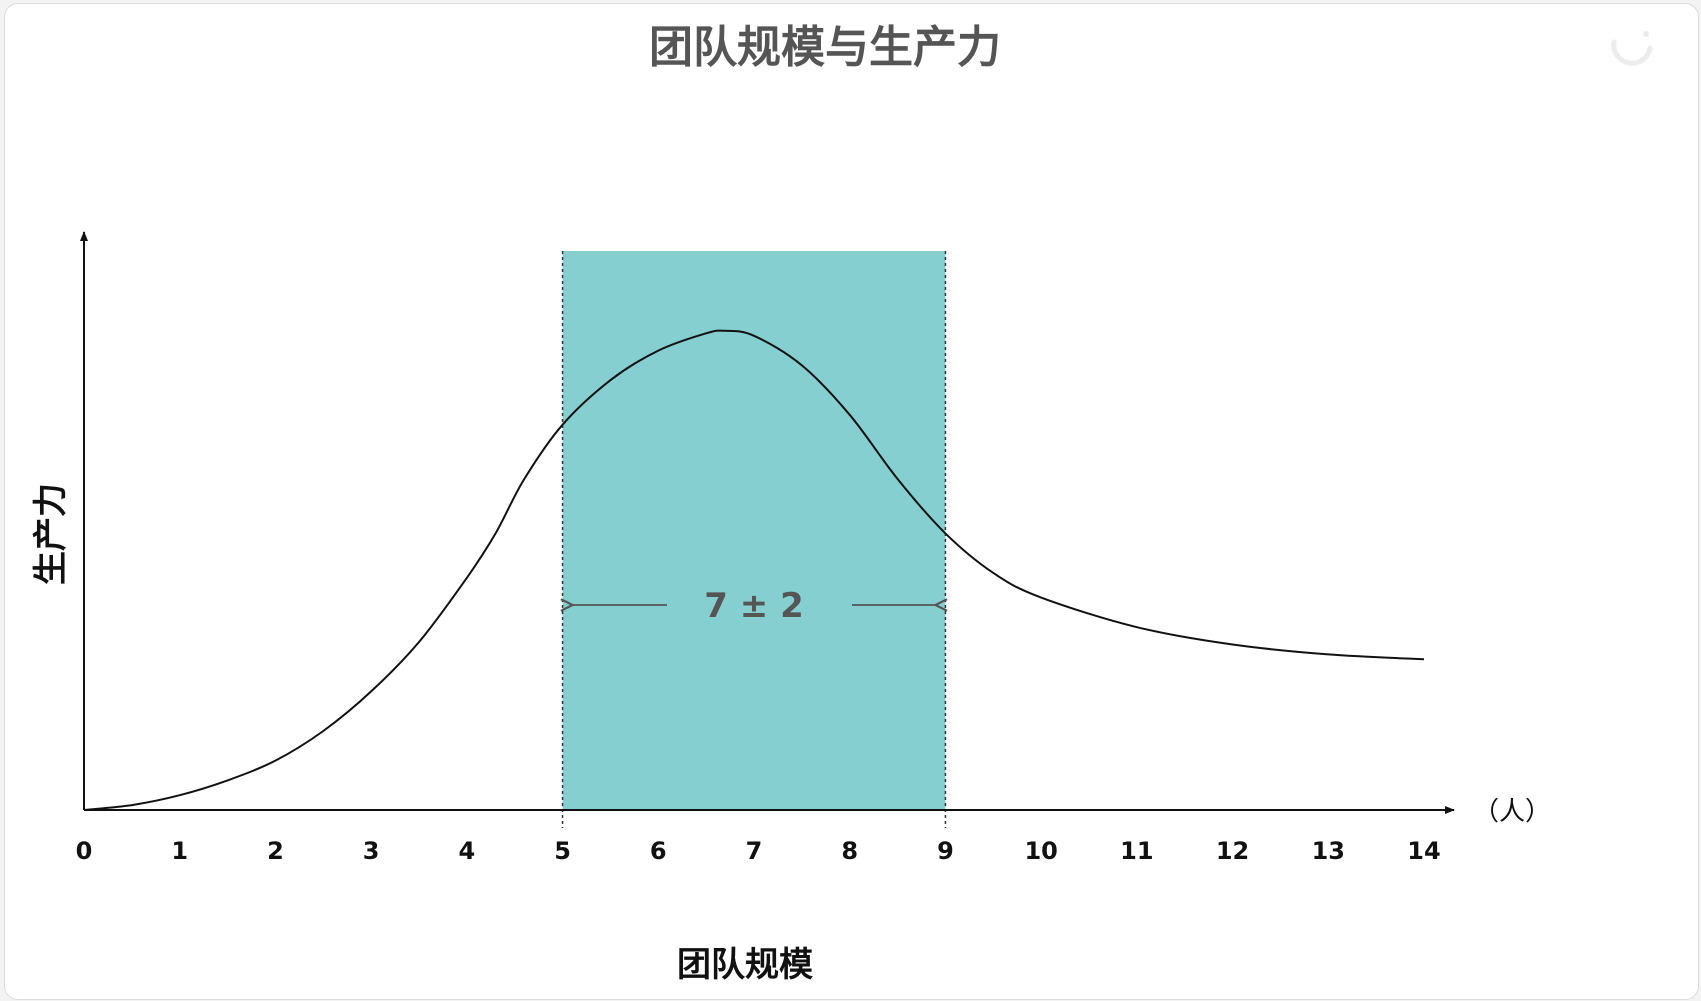 This screenshot has height=1001, width=1701. I want to click on x-tick-label: 14, so click(1423, 851).